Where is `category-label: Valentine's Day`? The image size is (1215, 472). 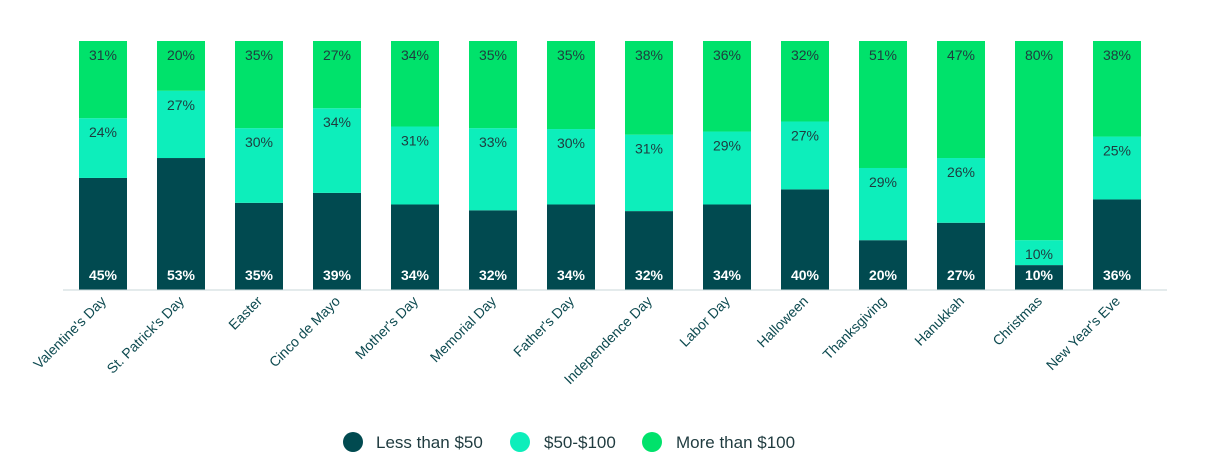
category-label: Valentine's Day is located at coordinates (69, 332).